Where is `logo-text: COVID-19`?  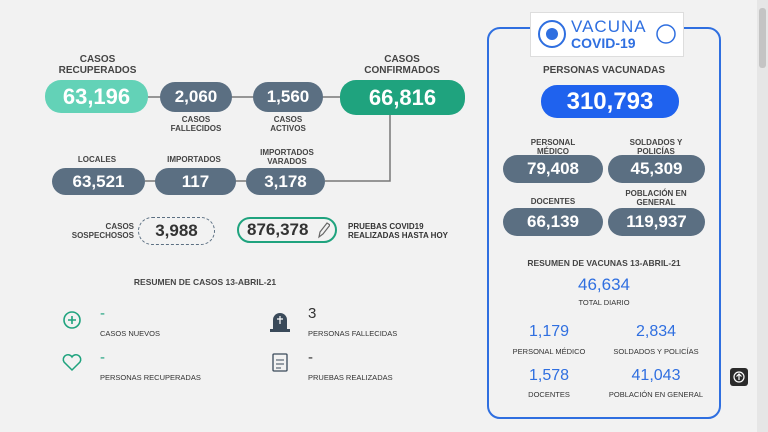
logo-text: COVID-19 is located at coordinates (603, 43).